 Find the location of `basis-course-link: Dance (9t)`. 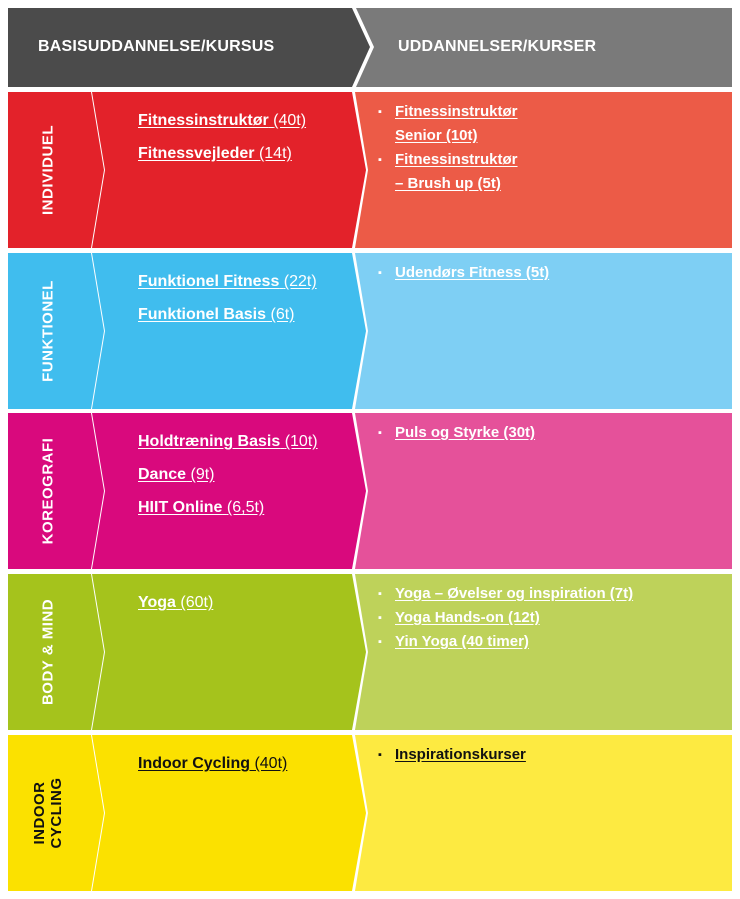

basis-course-link: Dance (9t) is located at coordinates (243, 475).